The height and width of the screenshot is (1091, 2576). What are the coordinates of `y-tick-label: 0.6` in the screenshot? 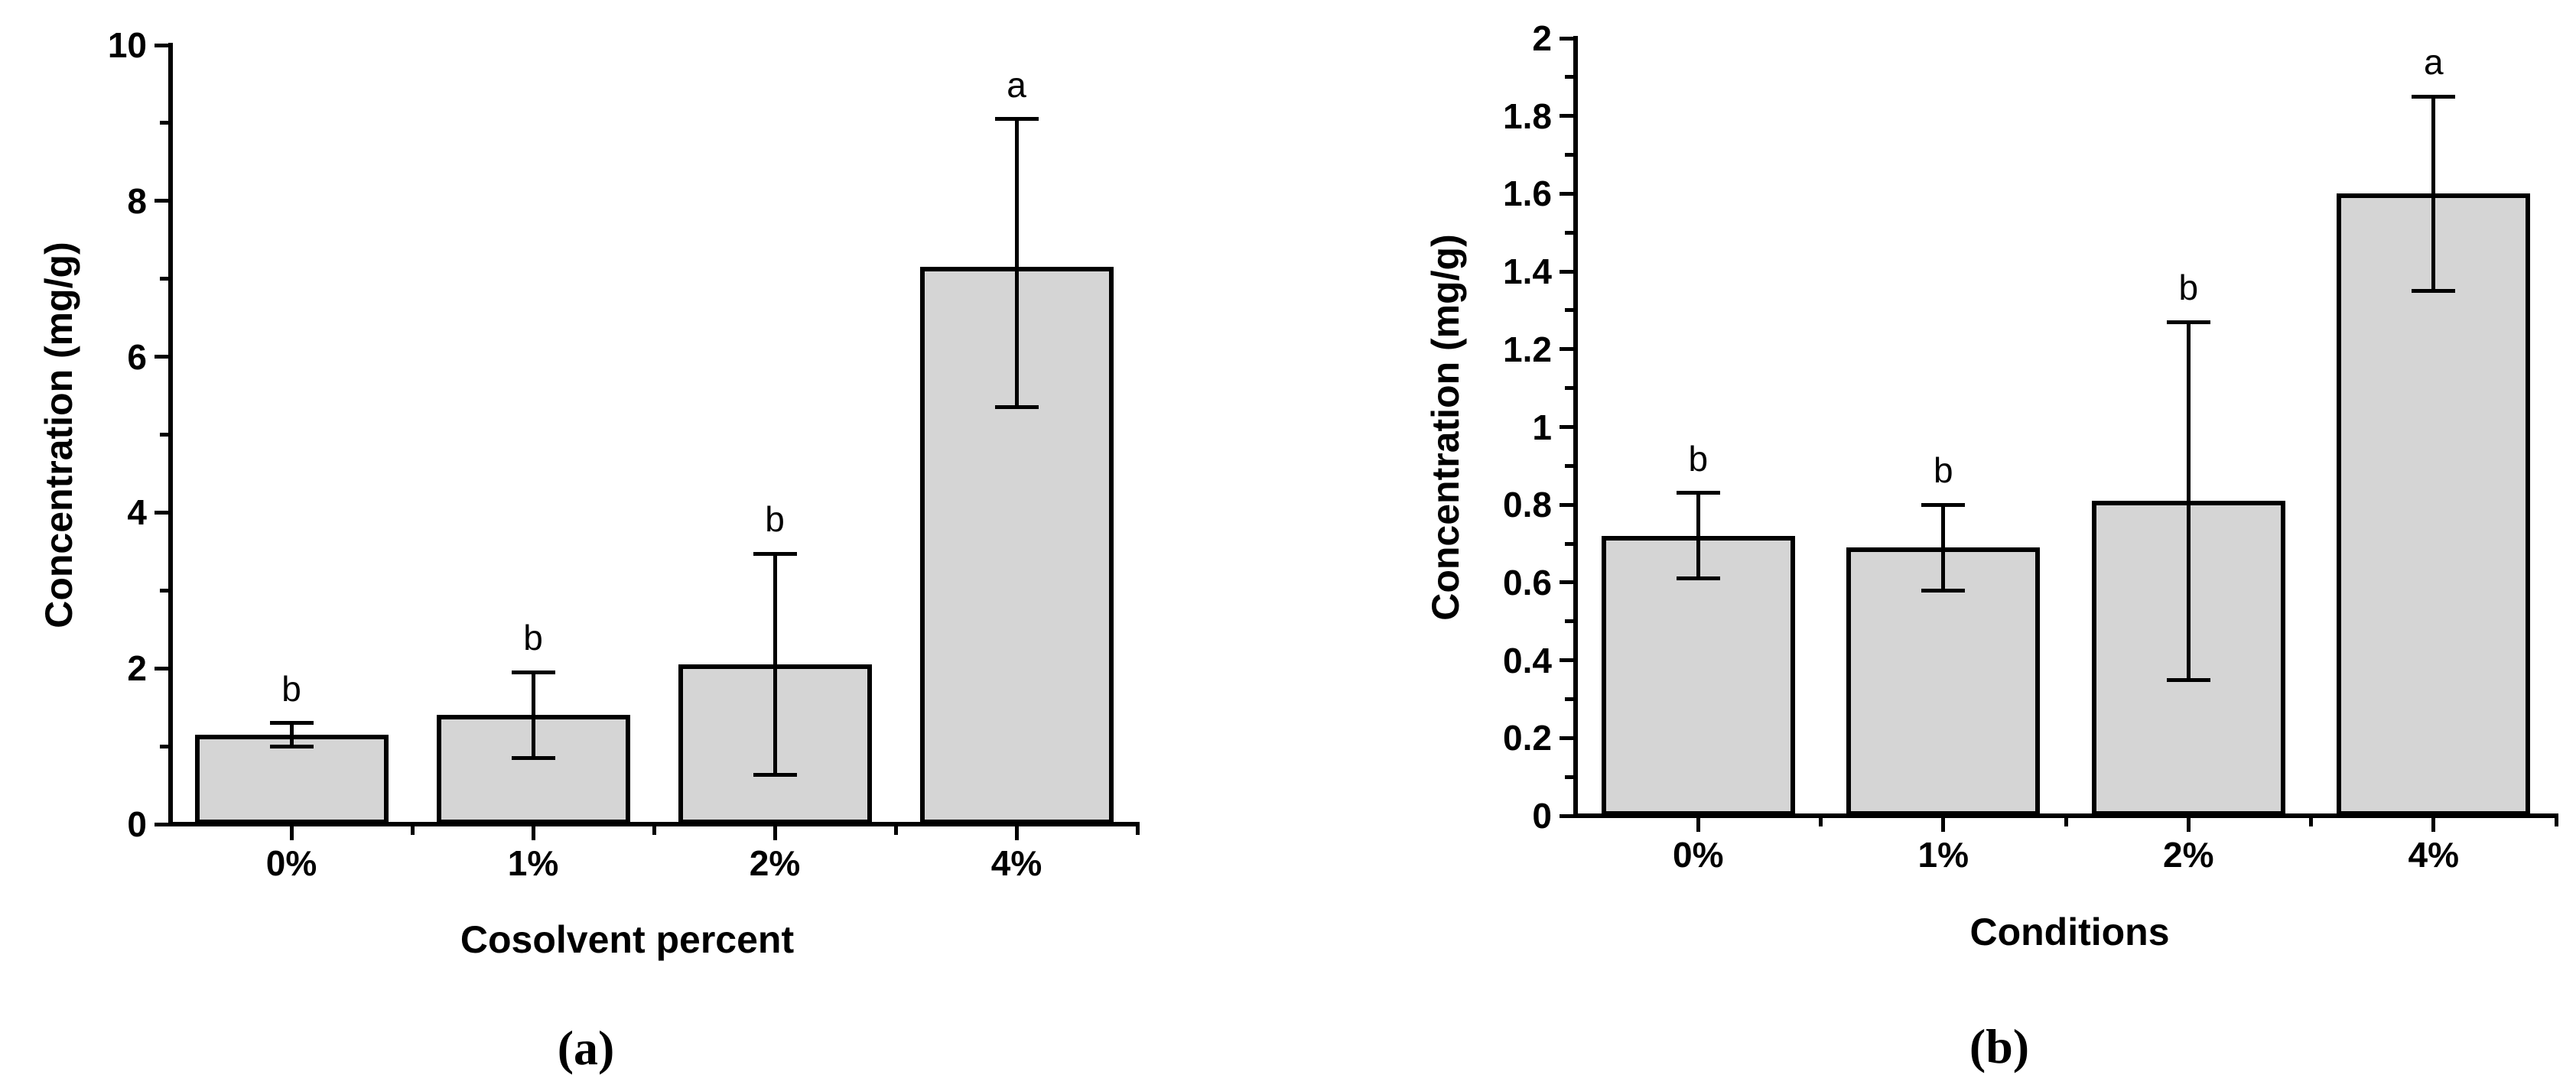 It's located at (1527, 582).